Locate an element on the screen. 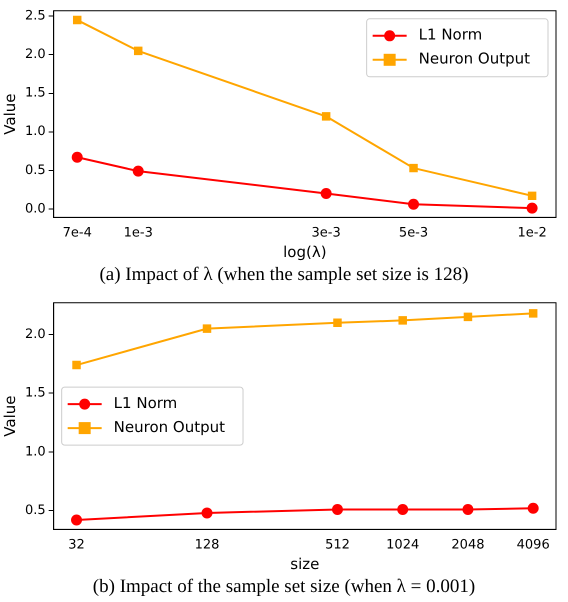 This screenshot has width=568, height=602. x-tick-label: 1e-3 is located at coordinates (138, 233).